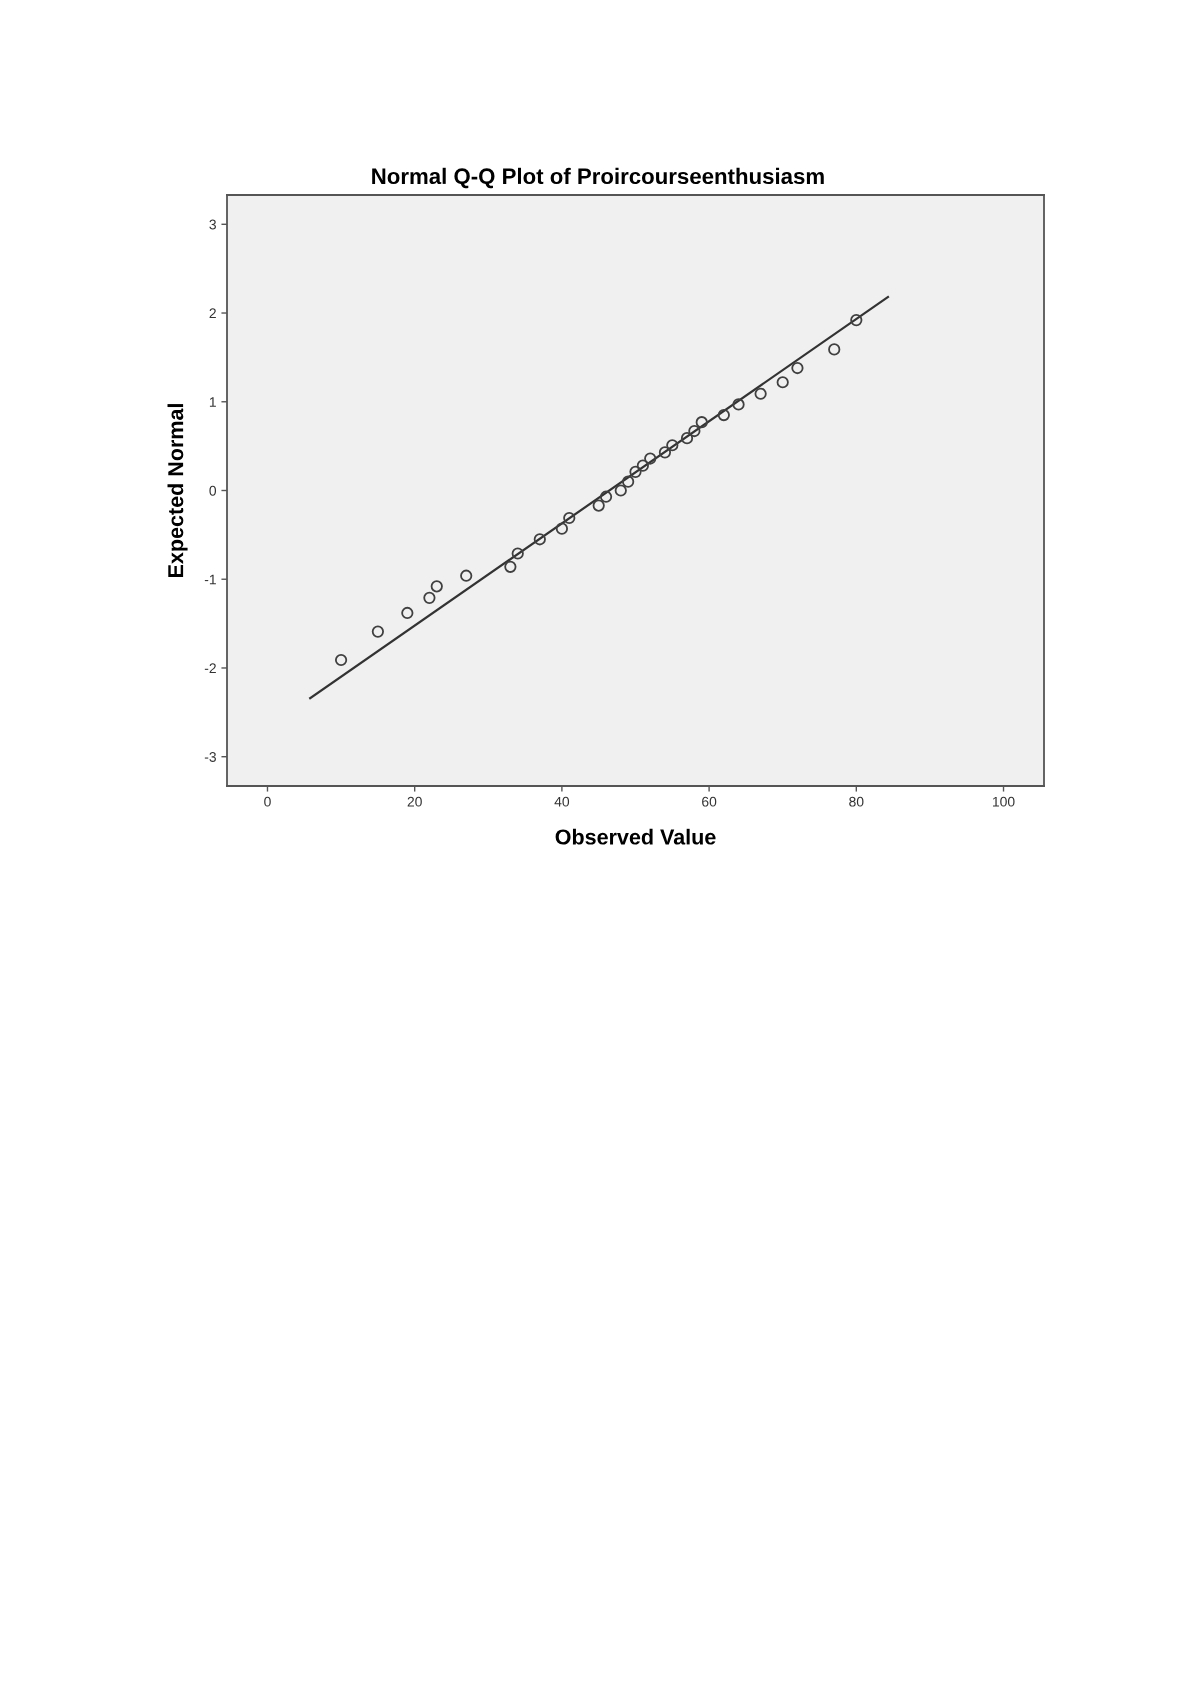  What do you see at coordinates (709, 801) in the screenshot?
I see `x-tick-label: 60` at bounding box center [709, 801].